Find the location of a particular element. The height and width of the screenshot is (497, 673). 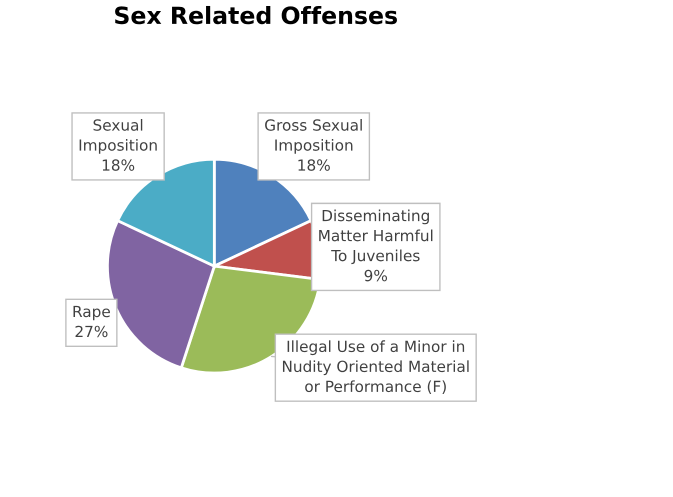

slice-label: Gross Sexual Imposition is located at coordinates (313, 136).